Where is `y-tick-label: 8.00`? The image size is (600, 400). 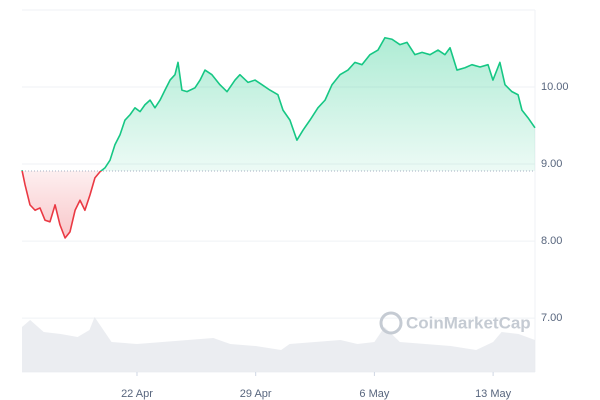
y-tick-label: 8.00 is located at coordinates (551, 241).